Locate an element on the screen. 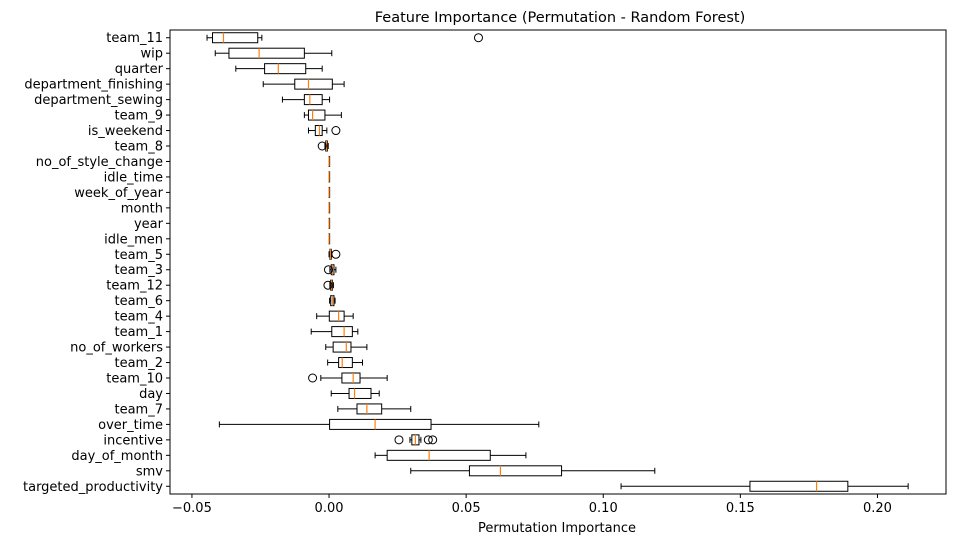  y-tick-label: smv is located at coordinates (149, 471).